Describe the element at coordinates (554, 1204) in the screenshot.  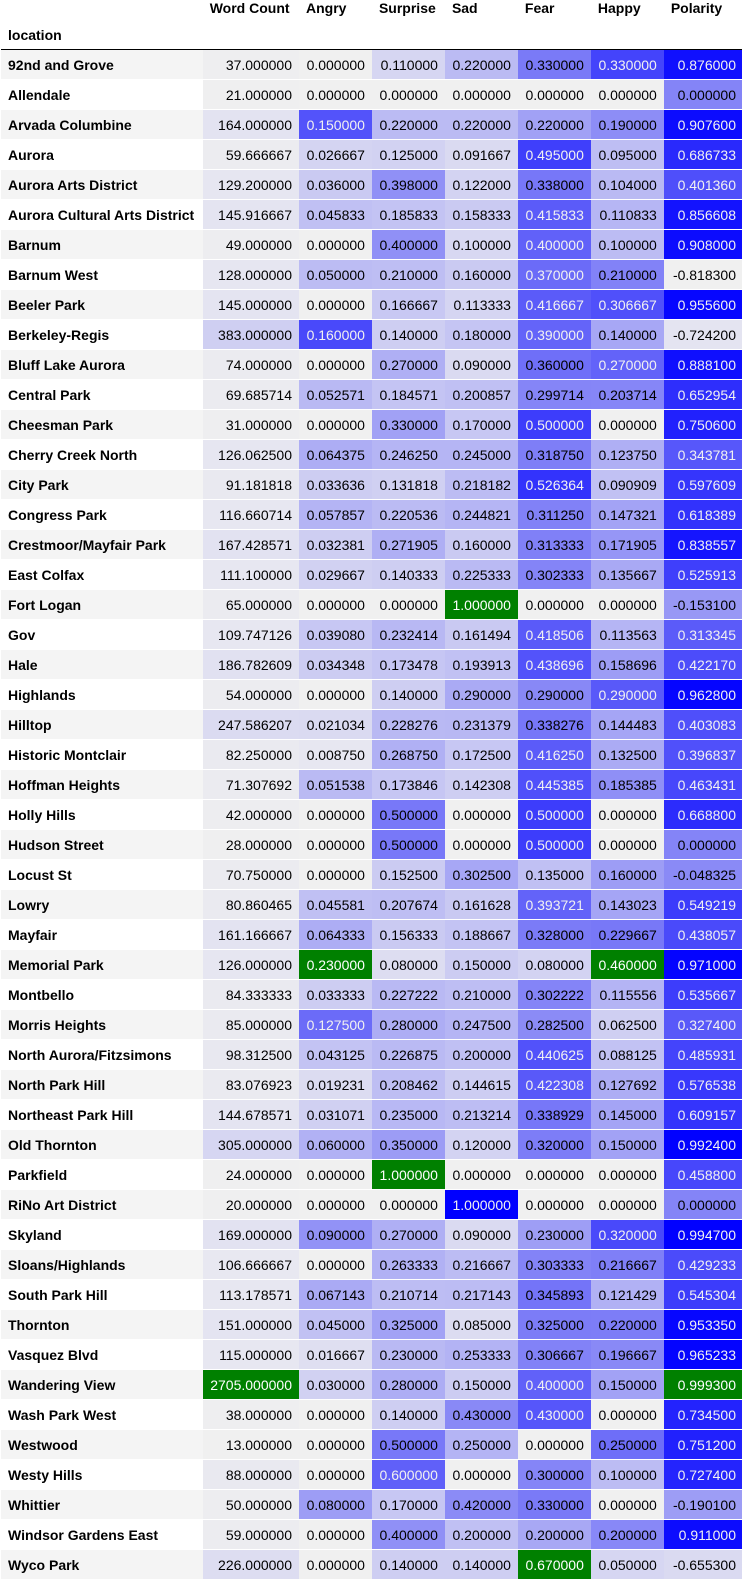
I see `cell-fear: 0.000000` at that location.